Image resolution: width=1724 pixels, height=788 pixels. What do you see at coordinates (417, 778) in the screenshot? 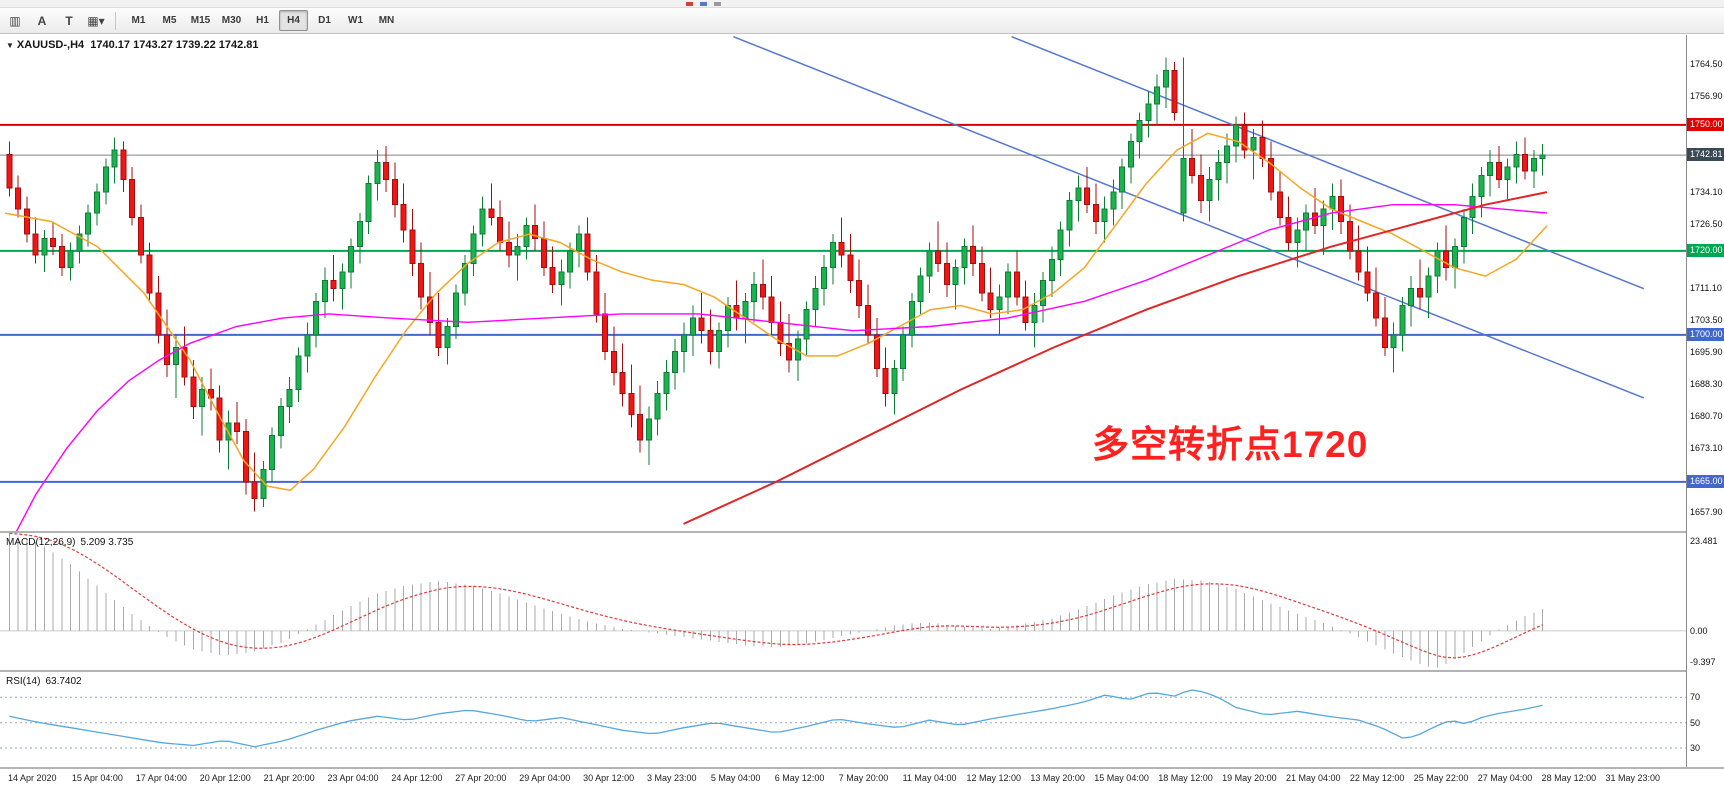
I see `time-label: 24 Apr 12:00` at bounding box center [417, 778].